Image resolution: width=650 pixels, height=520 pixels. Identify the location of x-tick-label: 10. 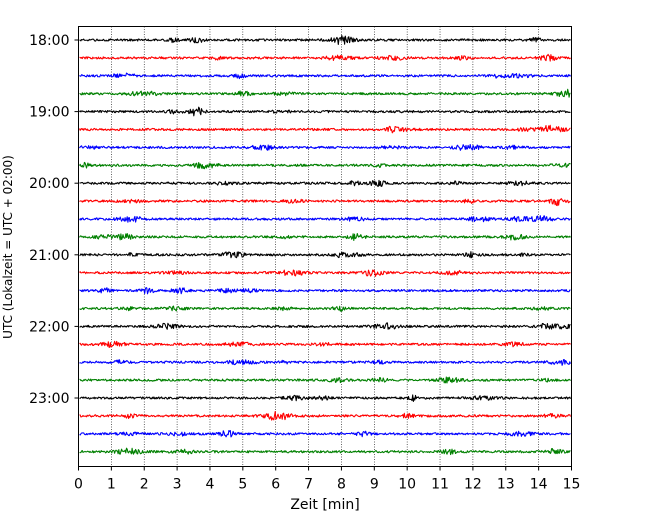
(407, 485).